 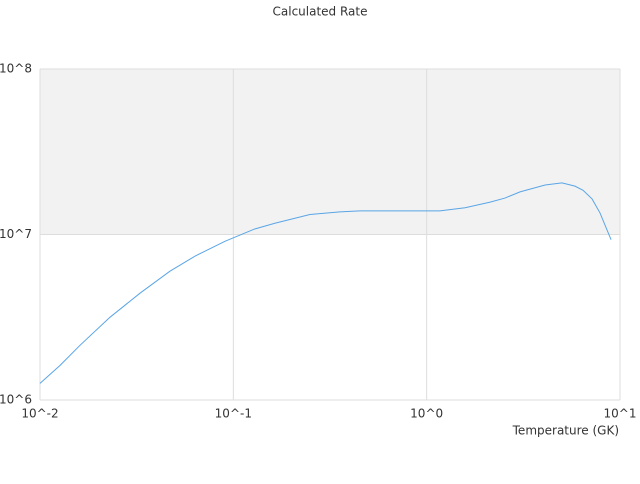 What do you see at coordinates (16, 234) in the screenshot?
I see `y-tick-label: 10^7` at bounding box center [16, 234].